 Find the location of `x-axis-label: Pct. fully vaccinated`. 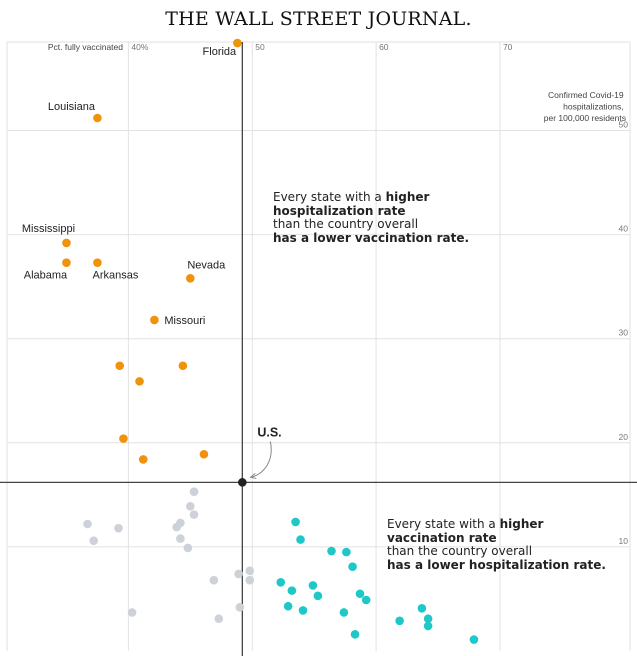

x-axis-label: Pct. fully vaccinated is located at coordinates (85, 47).